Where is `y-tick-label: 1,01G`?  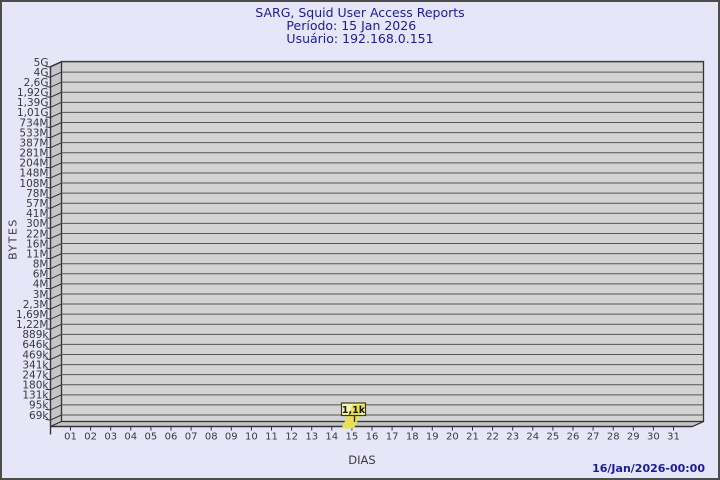
y-tick-label: 1,01G is located at coordinates (33, 113).